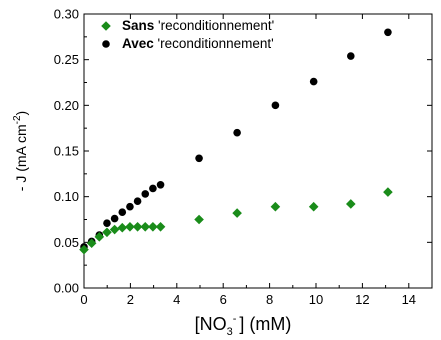 The image size is (441, 340). Describe the element at coordinates (269, 299) in the screenshot. I see `x-tick-label: 8` at that location.